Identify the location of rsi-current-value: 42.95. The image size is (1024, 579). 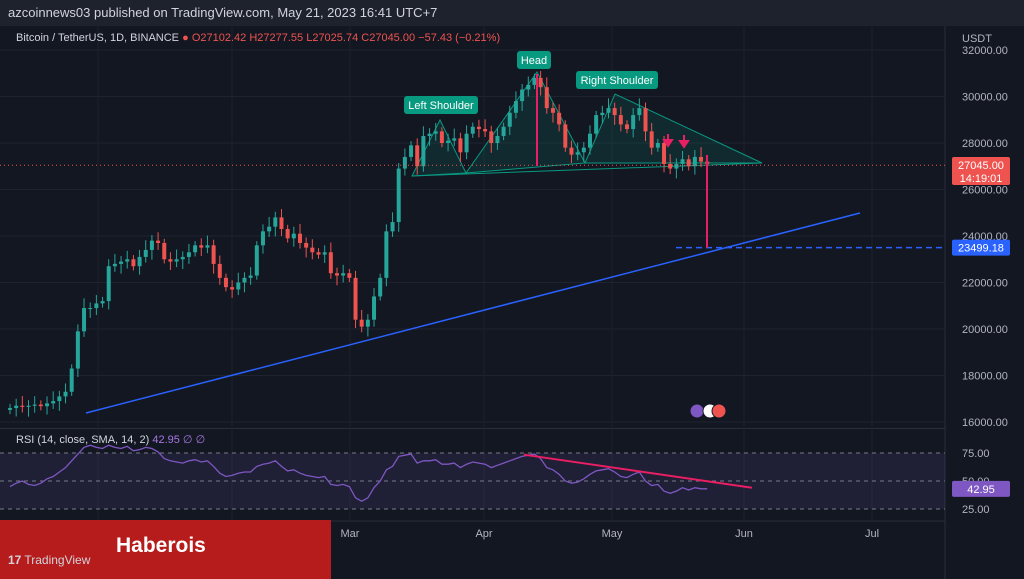
(981, 490).